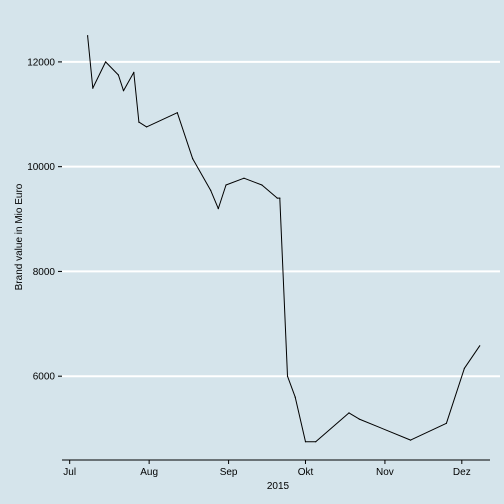 The width and height of the screenshot is (504, 504). I want to click on x-tick-label-jul: Jul, so click(69, 472).